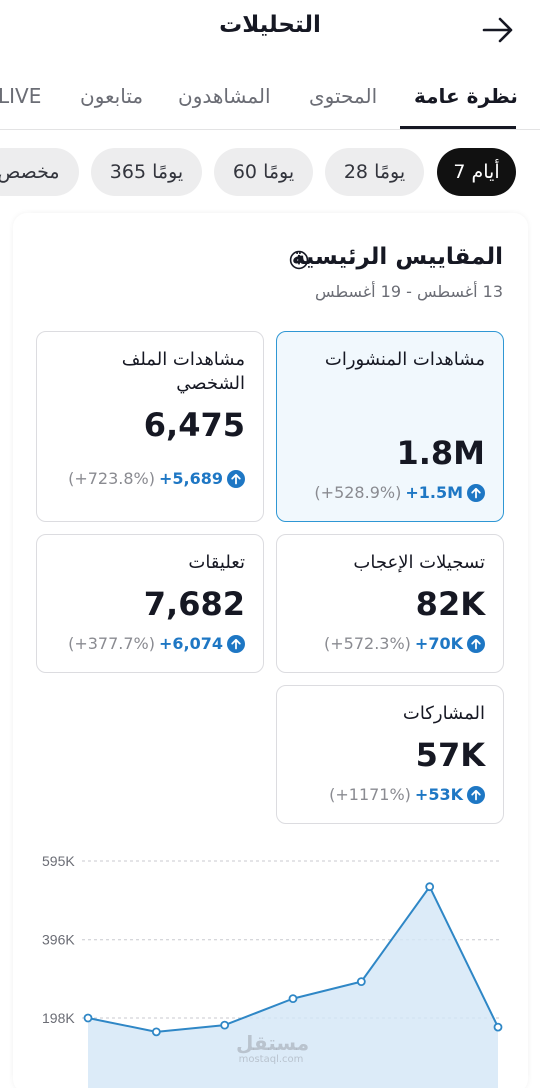  What do you see at coordinates (39, 172) in the screenshot?
I see `range-chip-custom: مخصص` at bounding box center [39, 172].